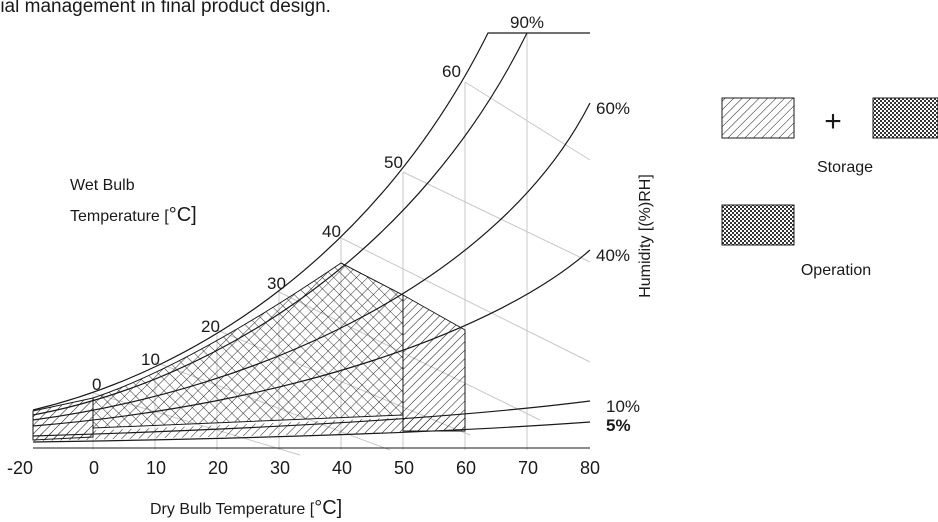 This screenshot has width=938, height=522. I want to click on y-axis-label: Humidity [(%)RH], so click(645, 236).